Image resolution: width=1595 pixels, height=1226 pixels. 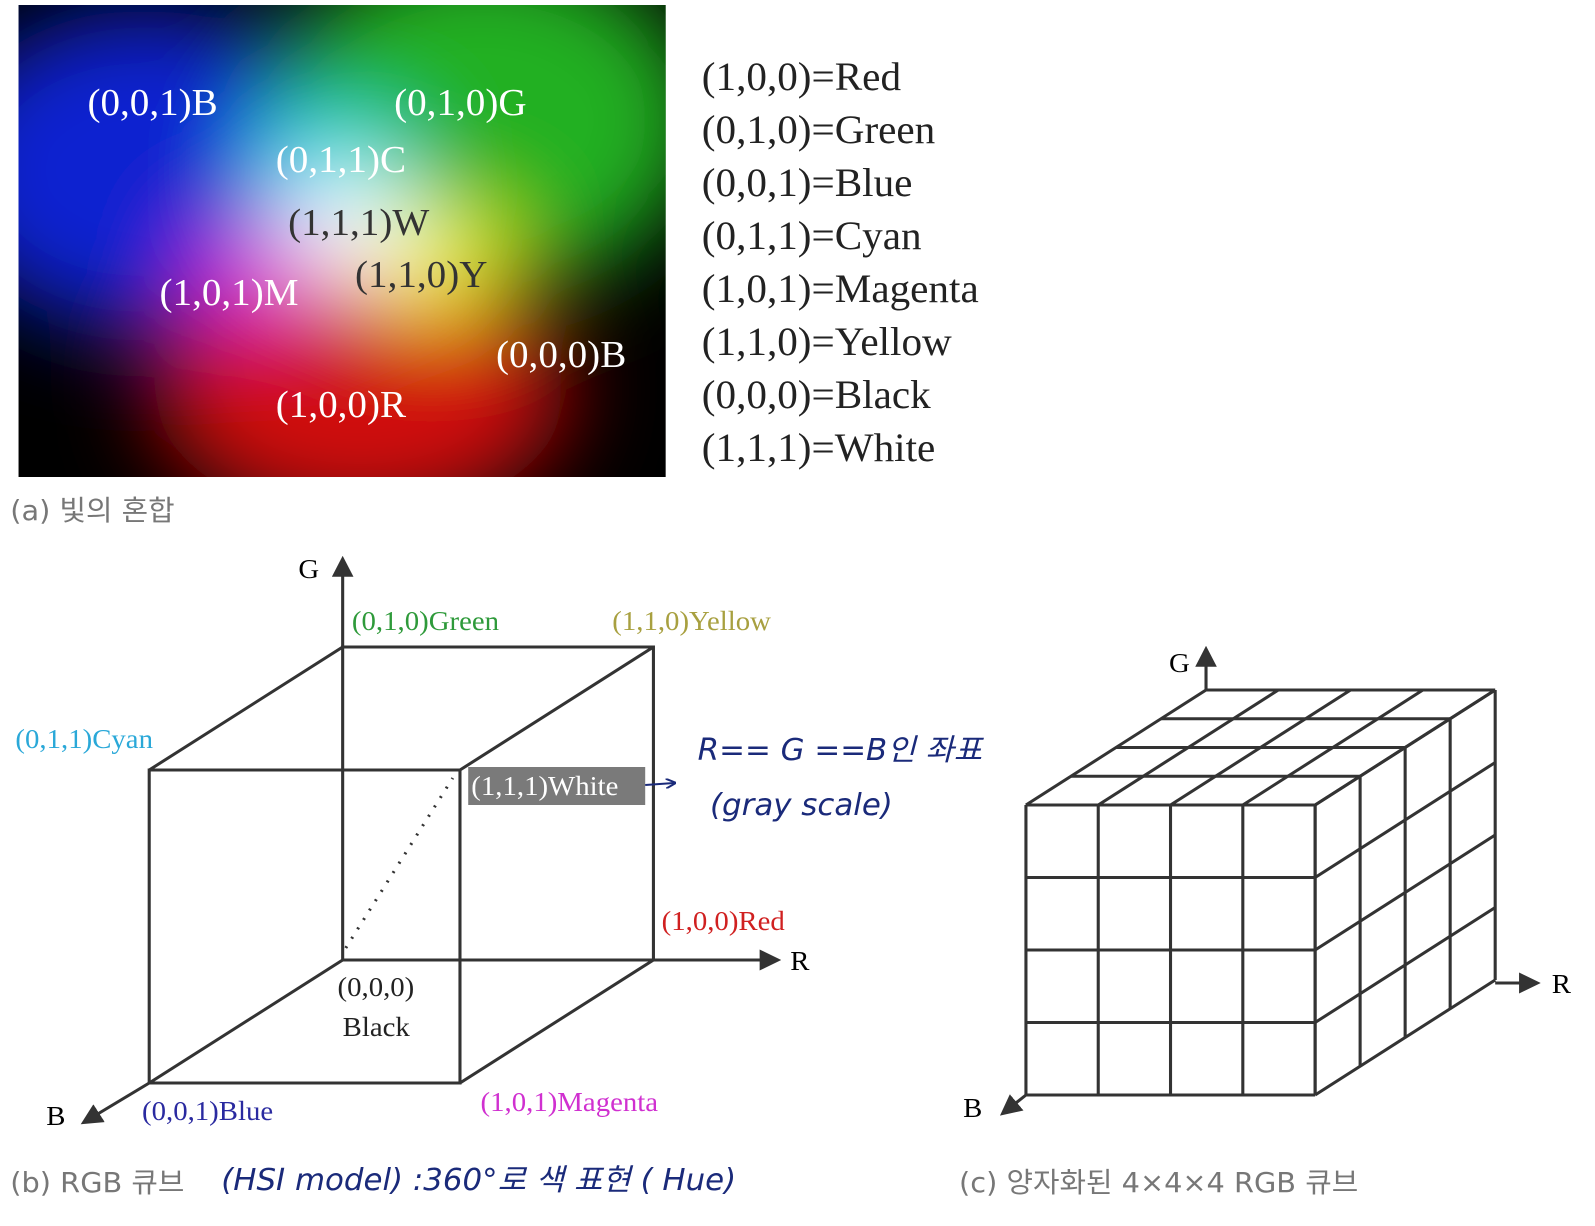 I want to click on caption: (b) RGB 큐브, so click(x=97, y=1182).